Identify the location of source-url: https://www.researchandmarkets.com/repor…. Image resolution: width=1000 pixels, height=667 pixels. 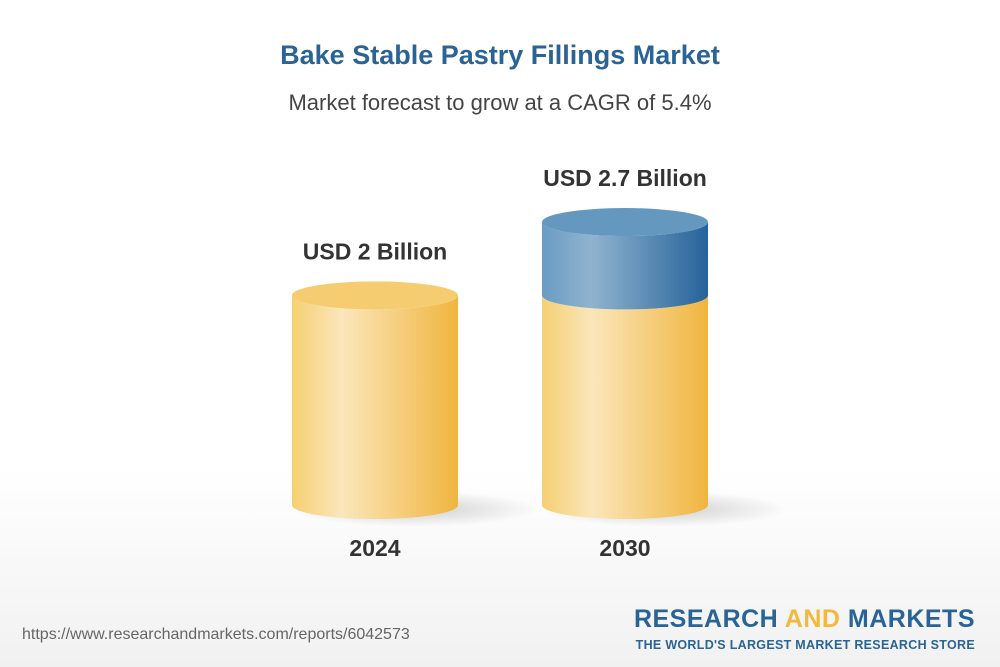
(216, 634).